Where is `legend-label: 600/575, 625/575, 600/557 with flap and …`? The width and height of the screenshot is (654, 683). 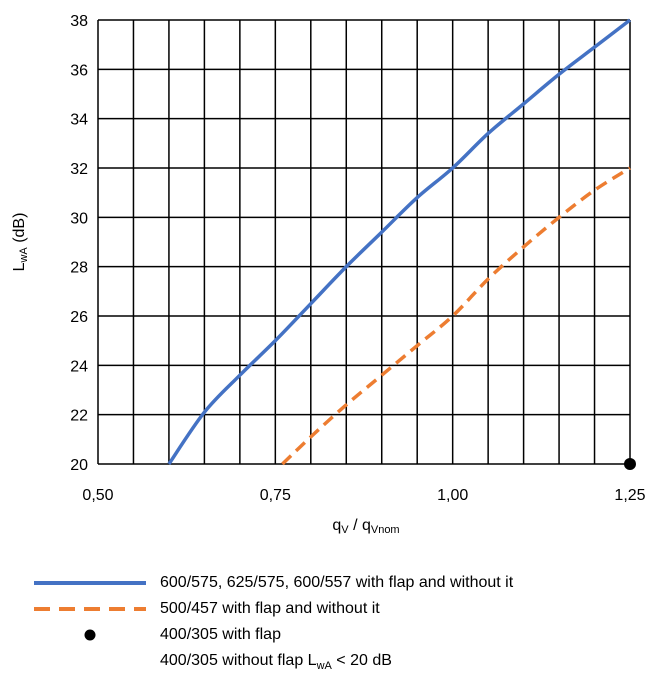
legend-label: 600/575, 625/575, 600/557 with flap and … is located at coordinates (337, 582).